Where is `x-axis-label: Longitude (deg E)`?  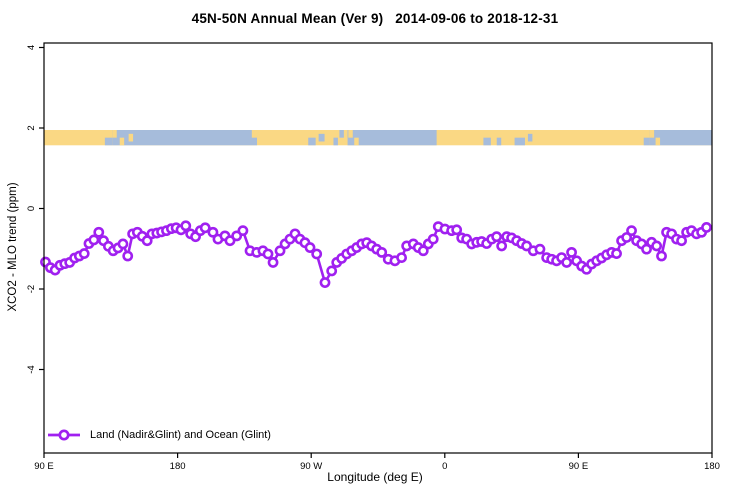 x-axis-label: Longitude (deg E) is located at coordinates (375, 477).